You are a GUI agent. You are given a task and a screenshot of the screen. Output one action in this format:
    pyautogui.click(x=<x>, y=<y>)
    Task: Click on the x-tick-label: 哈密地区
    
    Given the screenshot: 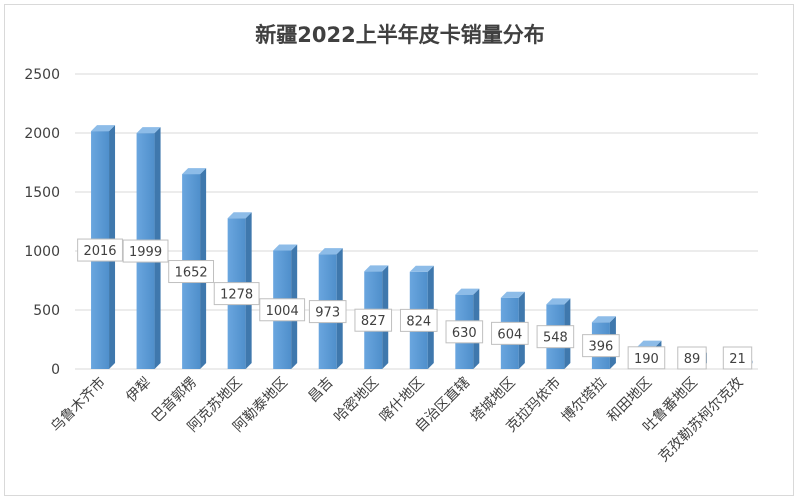 What is the action you would take?
    pyautogui.click(x=356, y=400)
    